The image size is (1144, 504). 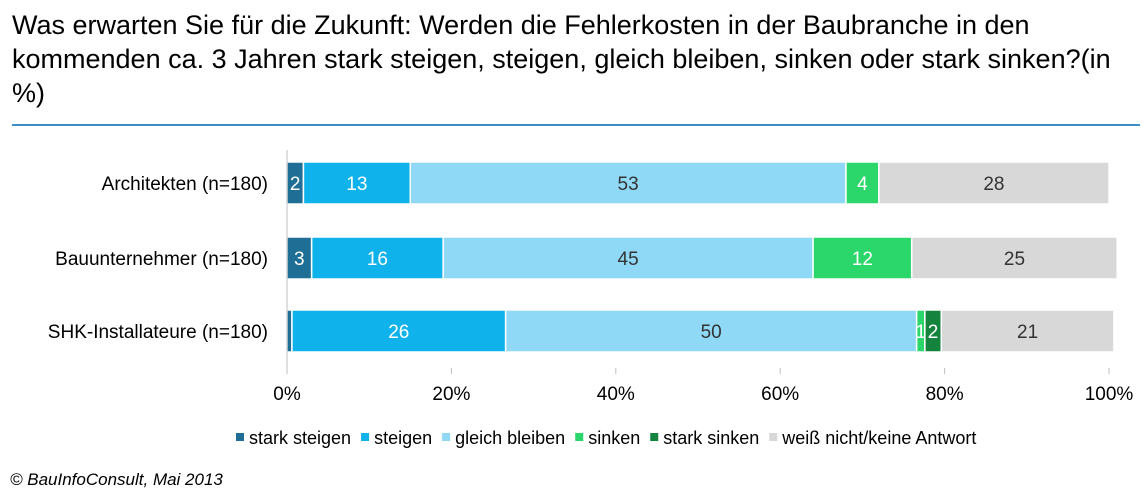 I want to click on data-label: 13, so click(x=356, y=184).